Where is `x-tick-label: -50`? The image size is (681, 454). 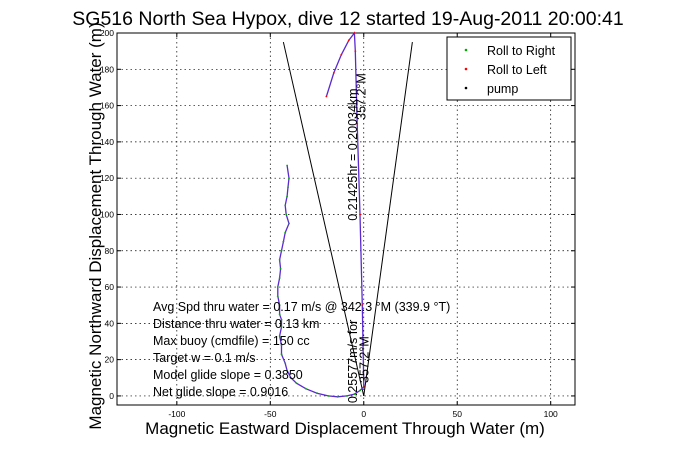
x-tick-label: -50 is located at coordinates (270, 414).